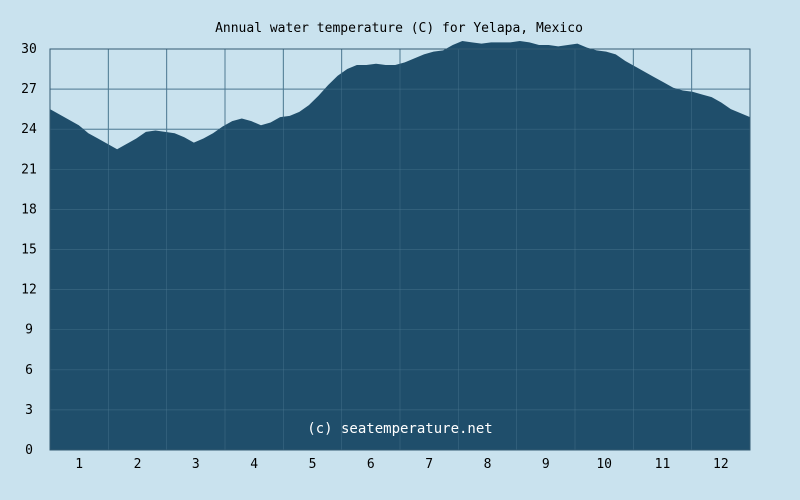  Describe the element at coordinates (29, 169) in the screenshot. I see `y-tick-label-7: 21` at that location.